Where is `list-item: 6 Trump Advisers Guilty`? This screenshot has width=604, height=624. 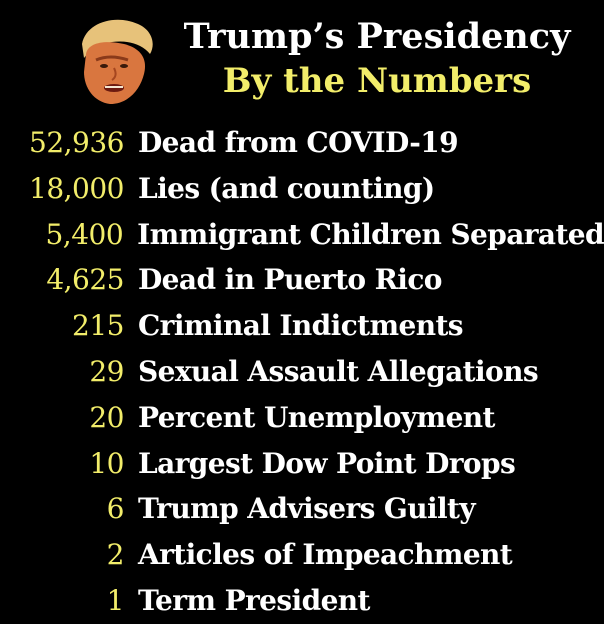
list-item: 6 Trump Advisers Guilty is located at coordinates (302, 509).